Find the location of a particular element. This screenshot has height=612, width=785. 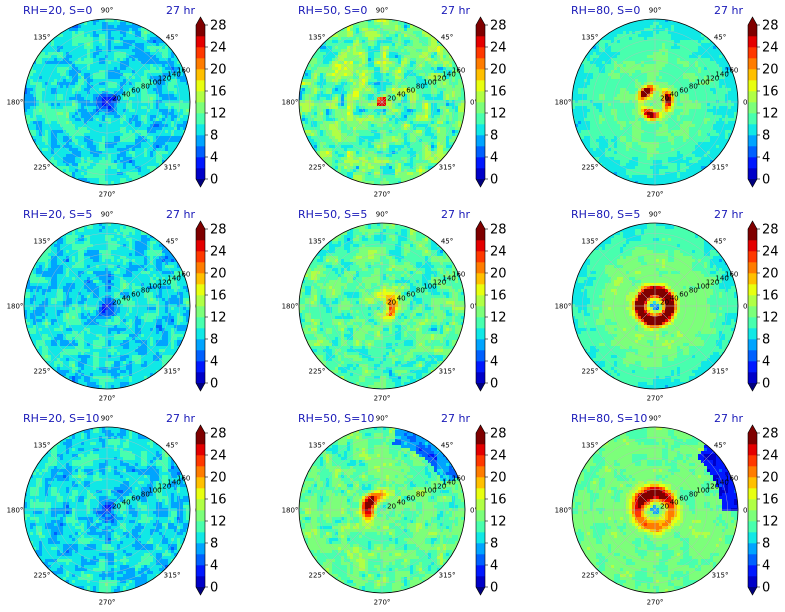

radial-tick-label: 160 is located at coordinates (183, 71).